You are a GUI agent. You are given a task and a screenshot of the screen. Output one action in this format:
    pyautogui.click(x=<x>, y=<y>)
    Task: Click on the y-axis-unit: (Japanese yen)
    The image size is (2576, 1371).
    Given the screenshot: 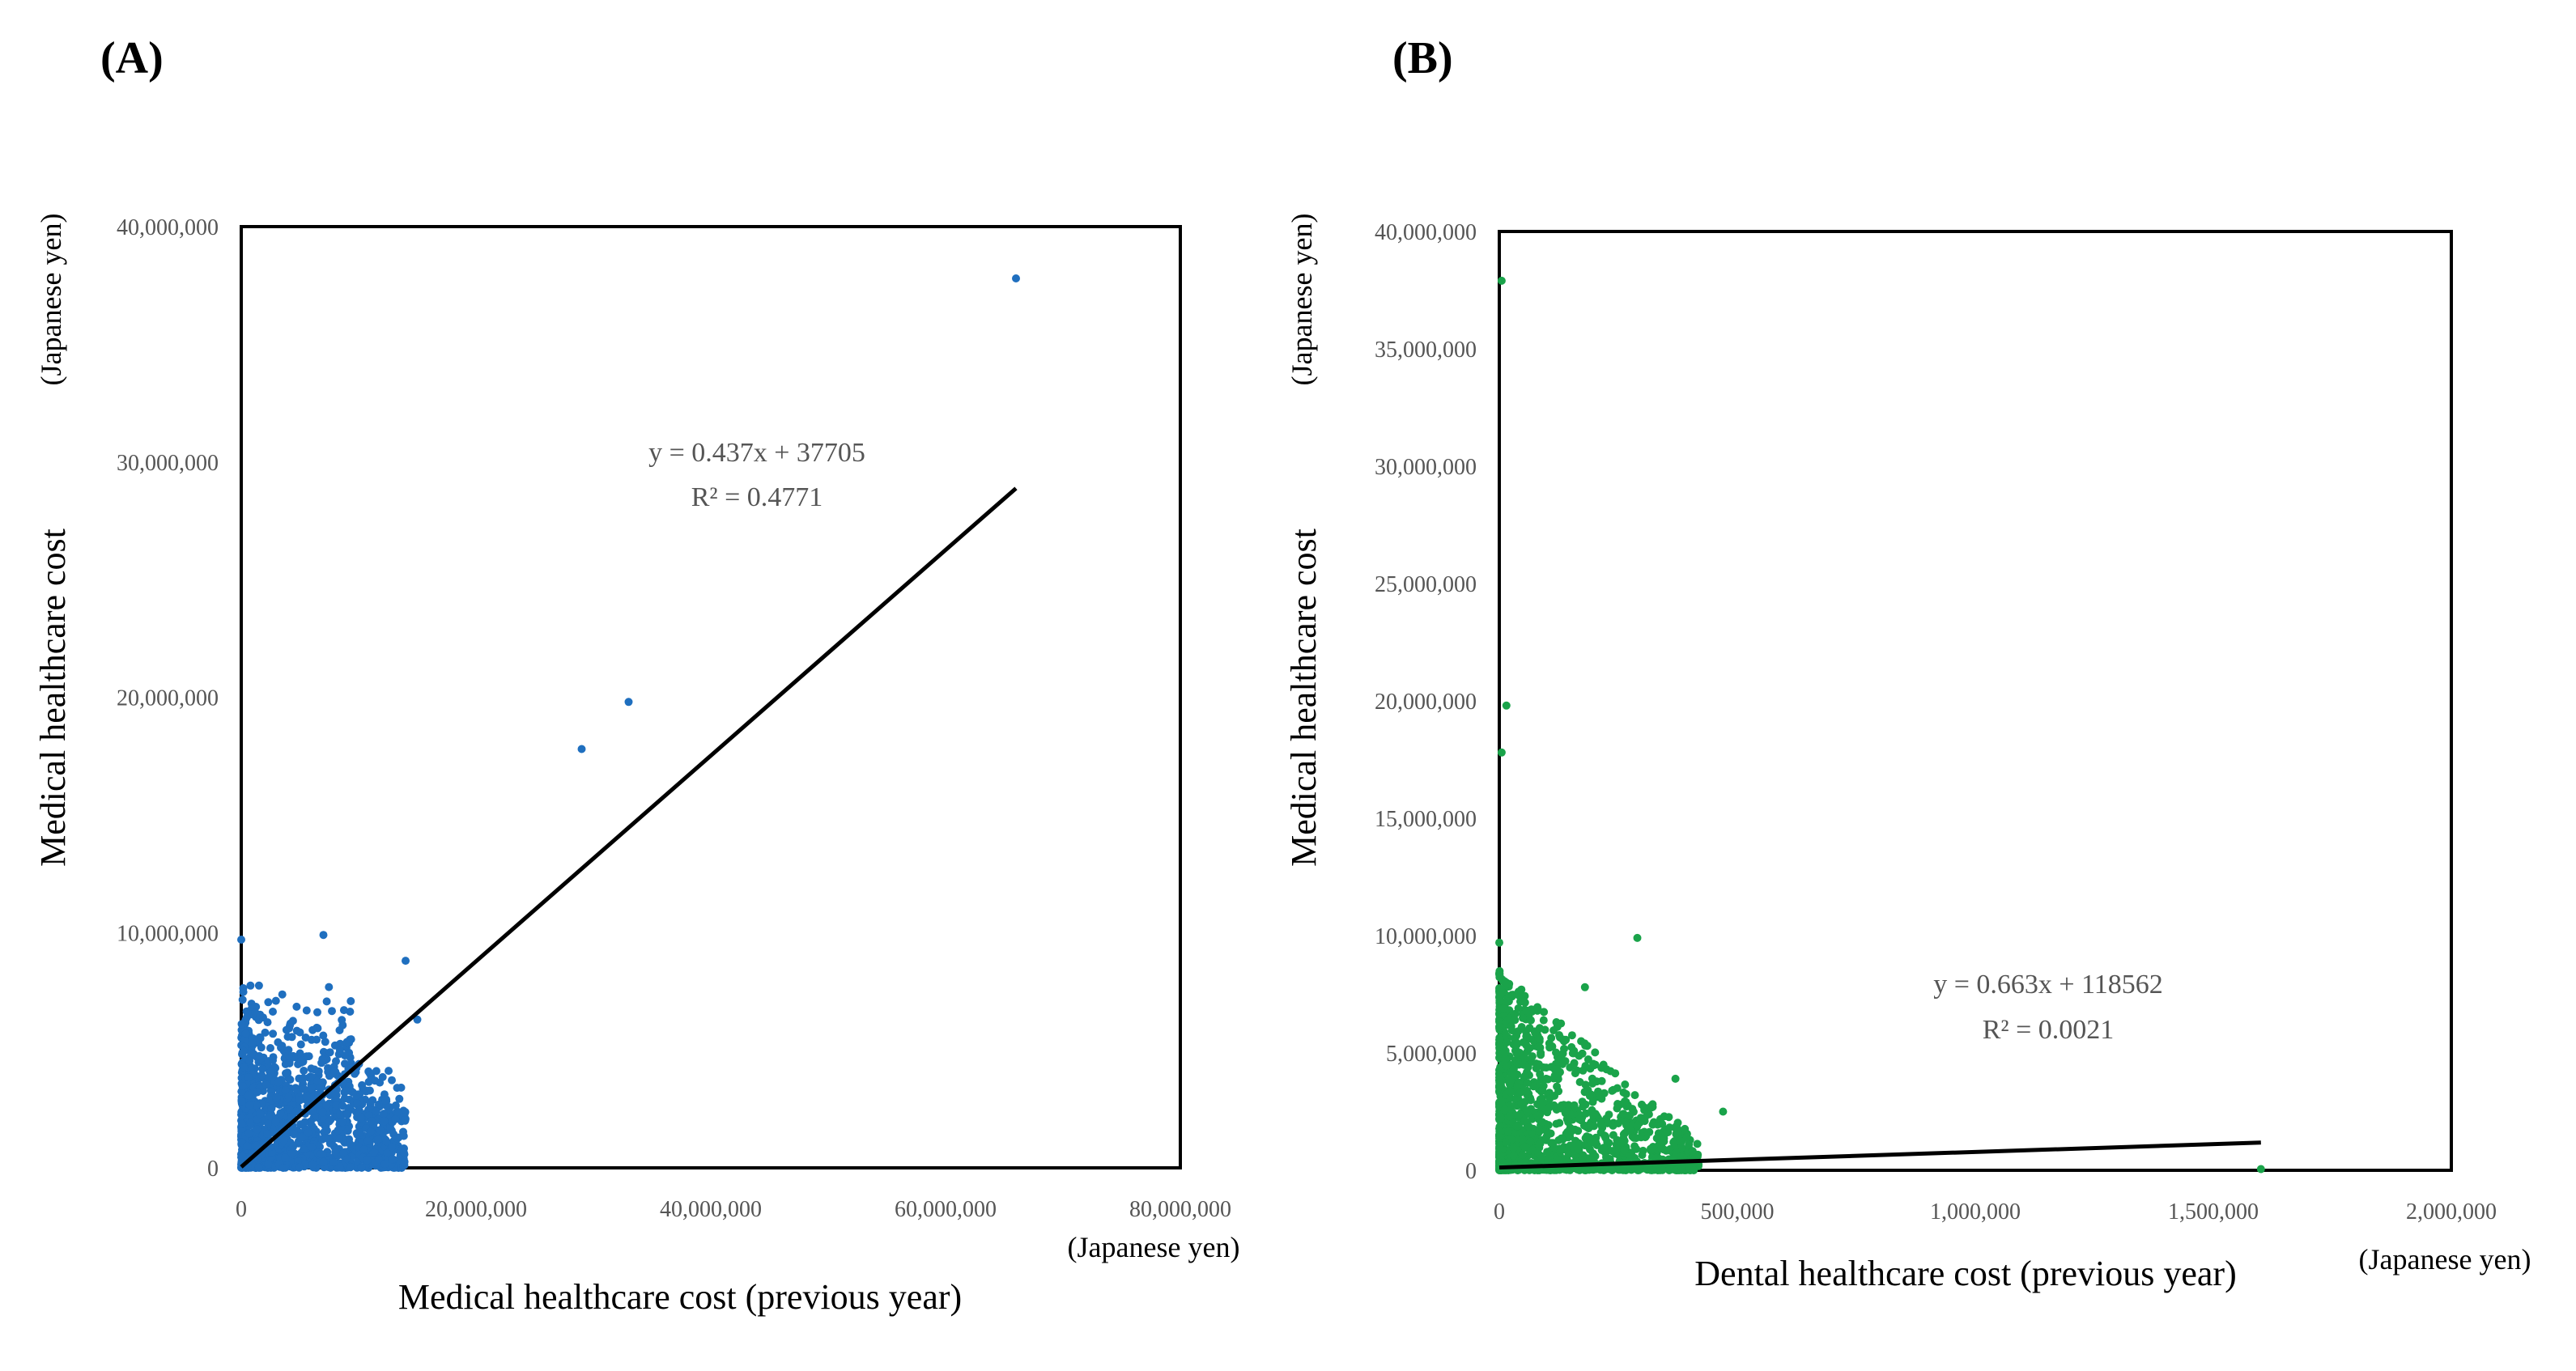 What is the action you would take?
    pyautogui.click(x=1302, y=300)
    